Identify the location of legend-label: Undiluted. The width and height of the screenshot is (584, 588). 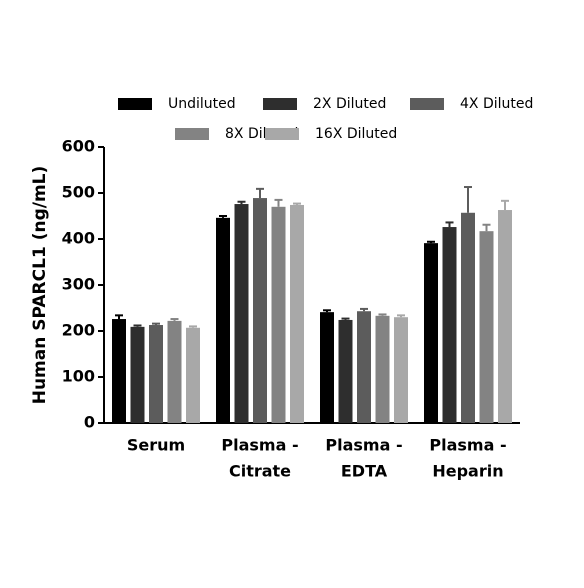
(202, 104).